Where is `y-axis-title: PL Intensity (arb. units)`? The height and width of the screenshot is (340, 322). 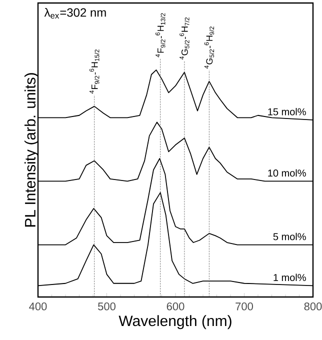
y-axis-title: PL Intensity (arb. units) is located at coordinates (31, 150).